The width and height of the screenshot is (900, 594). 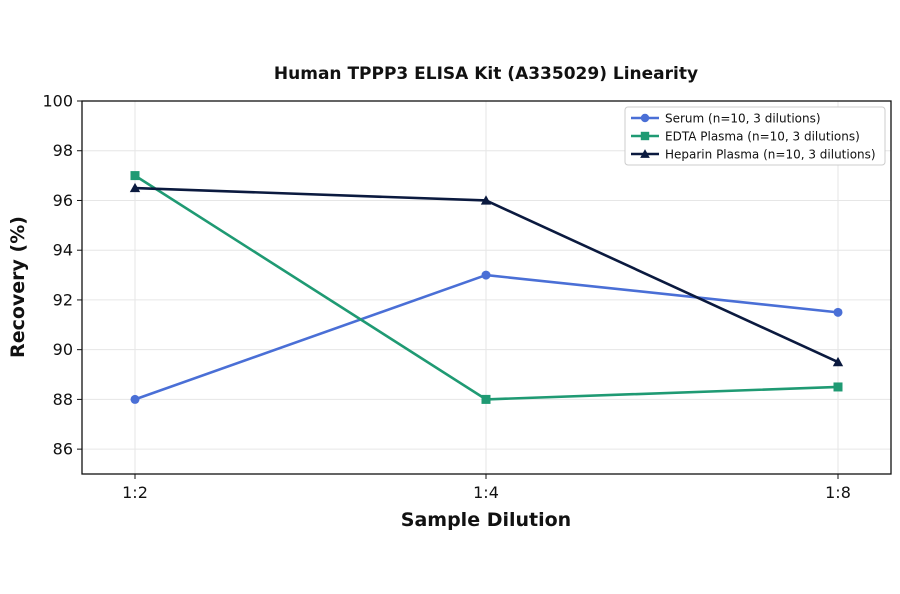 What do you see at coordinates (135, 492) in the screenshot?
I see `x-tick-label: 1:2` at bounding box center [135, 492].